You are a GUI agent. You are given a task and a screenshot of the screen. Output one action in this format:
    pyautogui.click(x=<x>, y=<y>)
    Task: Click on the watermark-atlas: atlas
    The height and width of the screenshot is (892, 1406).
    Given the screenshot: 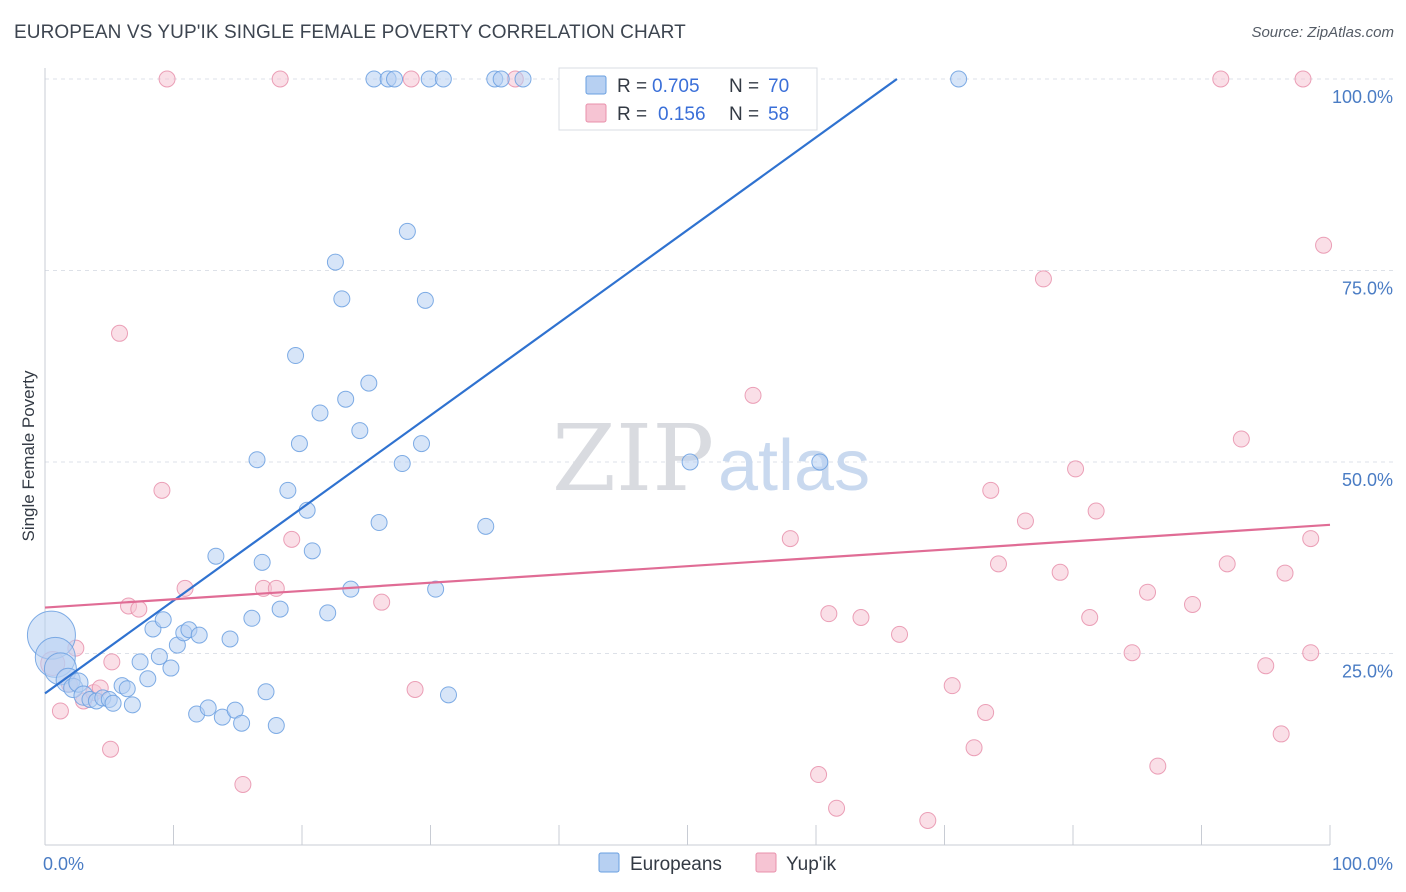 What is the action you would take?
    pyautogui.click(x=794, y=466)
    